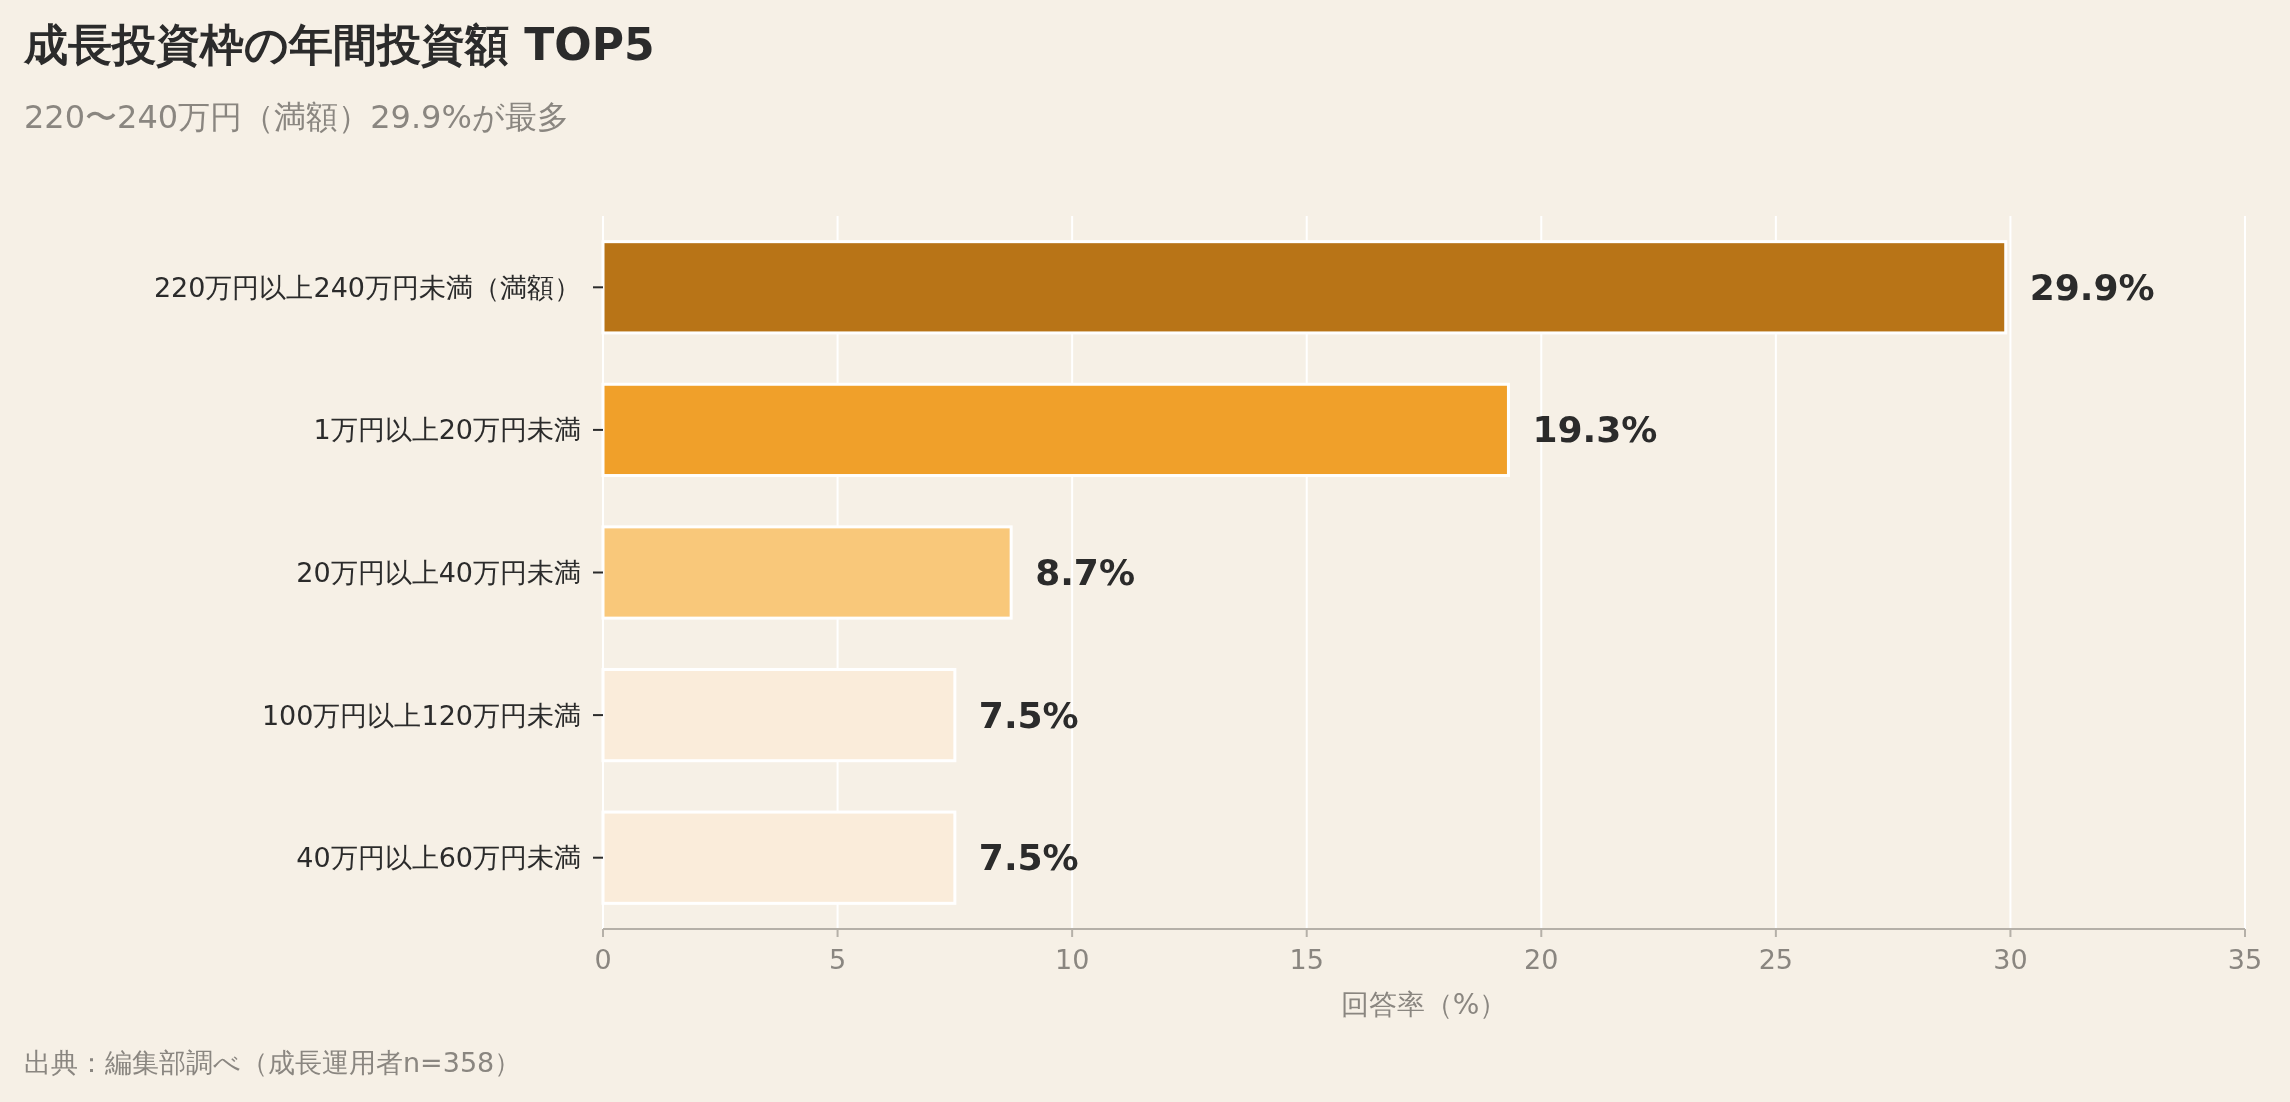 The height and width of the screenshot is (1102, 2290). What do you see at coordinates (438, 858) in the screenshot?
I see `y-tick-label: 40万円以上60万円未満` at bounding box center [438, 858].